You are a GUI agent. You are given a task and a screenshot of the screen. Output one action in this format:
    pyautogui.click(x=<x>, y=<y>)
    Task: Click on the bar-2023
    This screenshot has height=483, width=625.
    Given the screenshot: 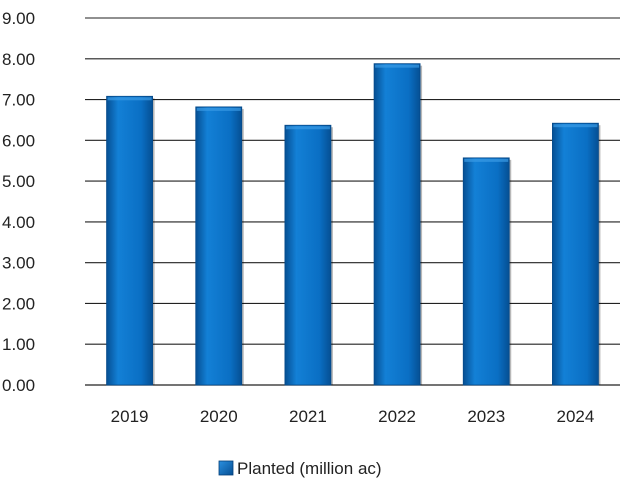 What is the action you would take?
    pyautogui.click(x=487, y=271)
    